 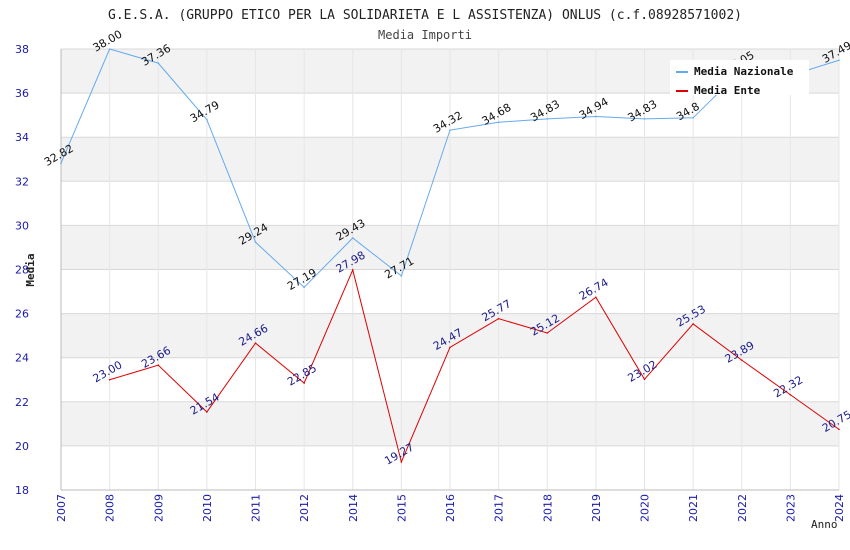 I want to click on x-axis-label: Anno, so click(x=824, y=524).